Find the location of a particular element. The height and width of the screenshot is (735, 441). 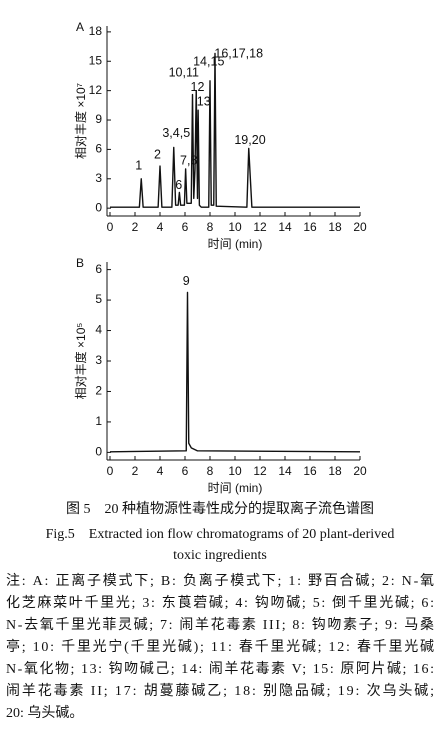

caption-zh: 图 5 20 种植物源性毒性成分的提取离子流色谱图 is located at coordinates (220, 508).